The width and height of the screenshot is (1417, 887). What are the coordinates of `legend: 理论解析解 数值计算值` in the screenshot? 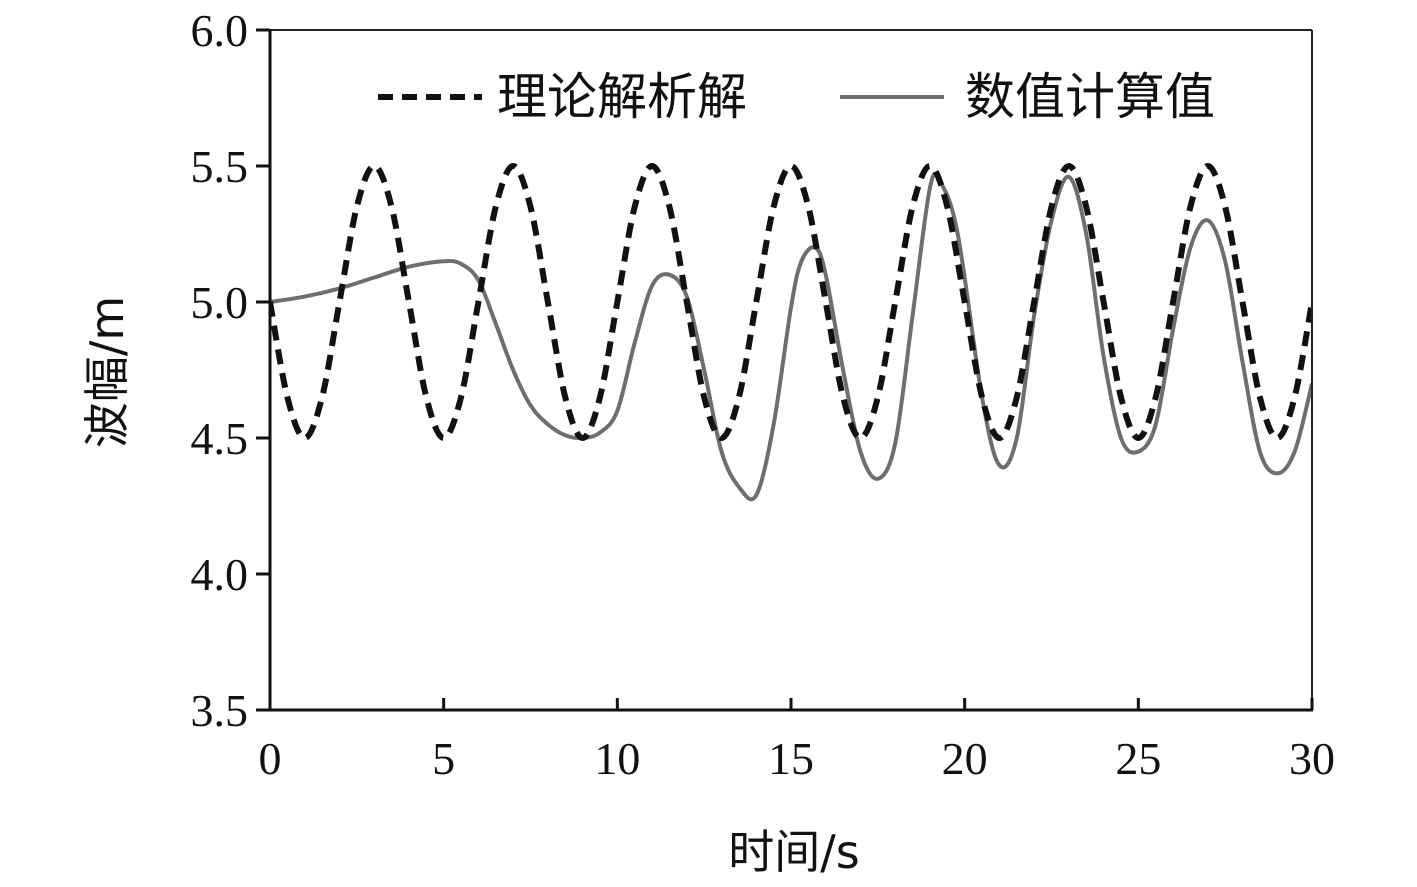 It's located at (796, 97).